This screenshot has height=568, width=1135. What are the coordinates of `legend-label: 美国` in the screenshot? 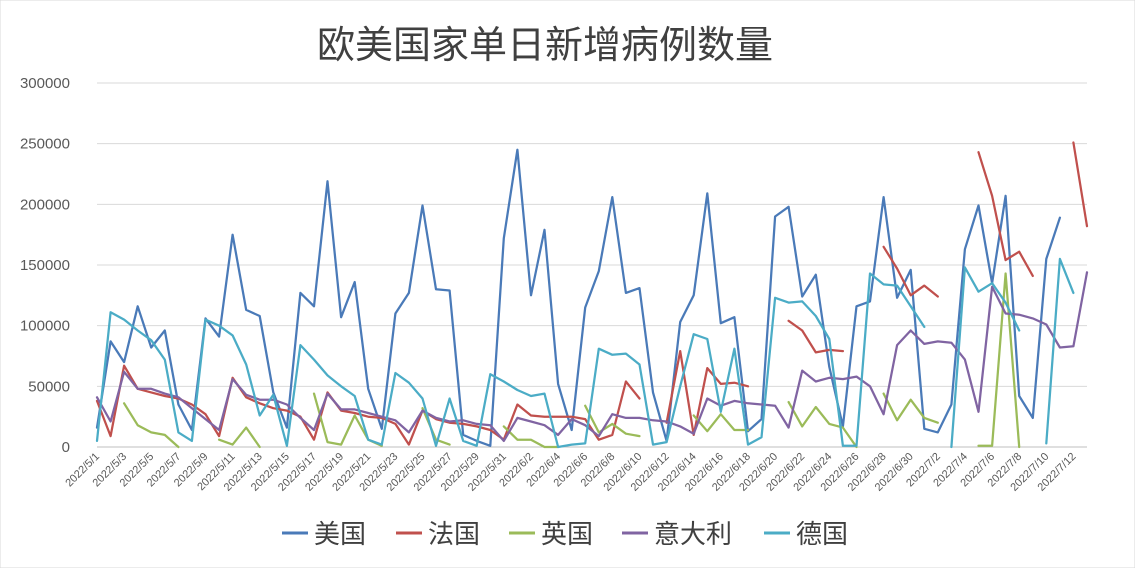 It's located at (340, 535).